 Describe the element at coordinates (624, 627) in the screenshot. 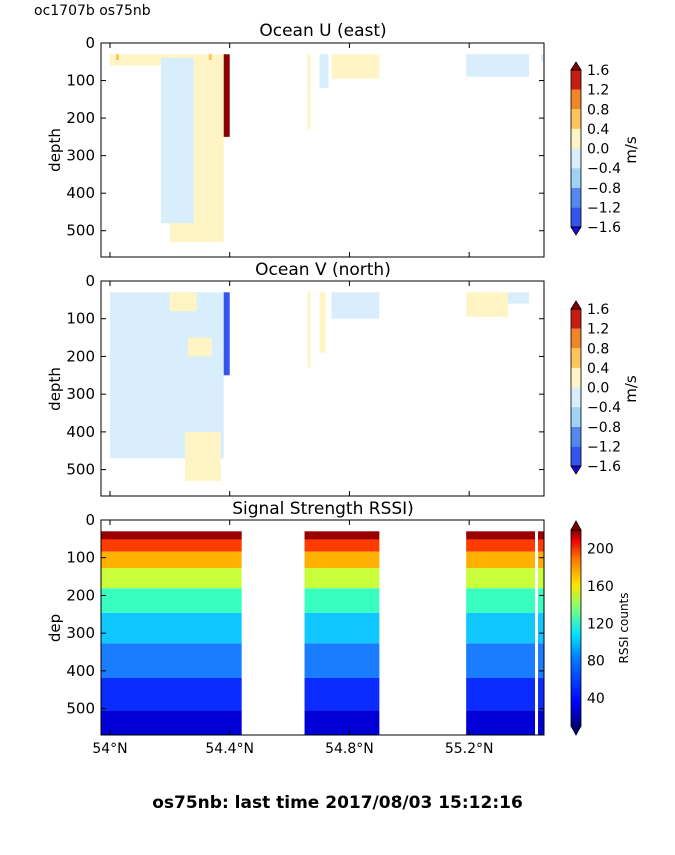

I see `colorbar-label: RSSI counts` at that location.